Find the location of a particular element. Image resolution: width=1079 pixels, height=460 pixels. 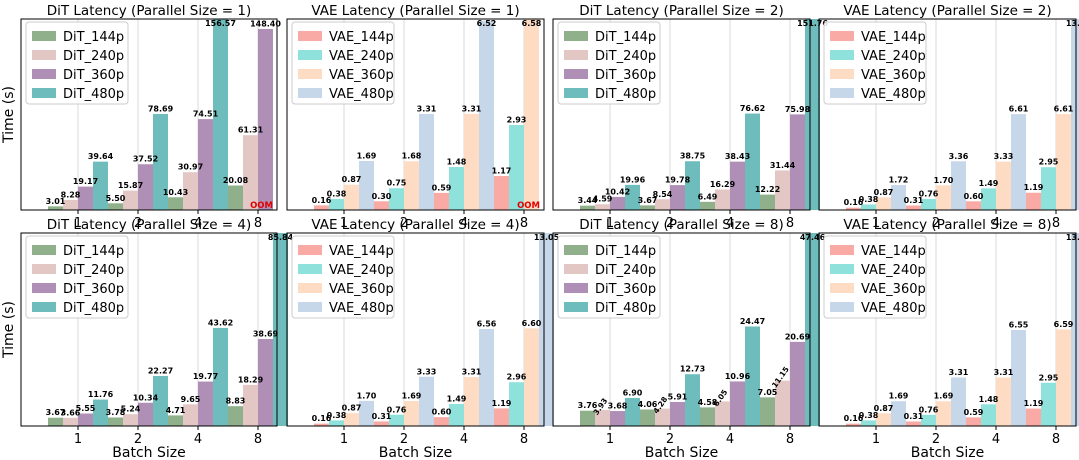

value-label: 78.69 is located at coordinates (161, 109).